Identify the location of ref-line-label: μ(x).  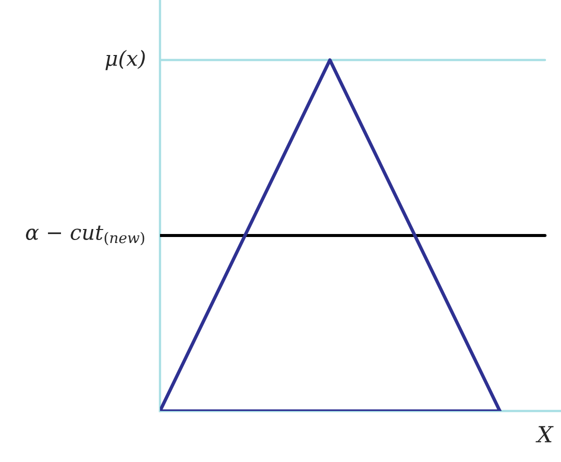
(125, 60).